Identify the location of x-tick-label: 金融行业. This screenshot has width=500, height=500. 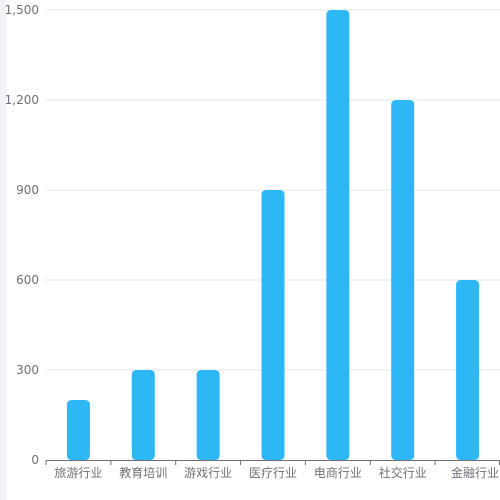
(475, 472).